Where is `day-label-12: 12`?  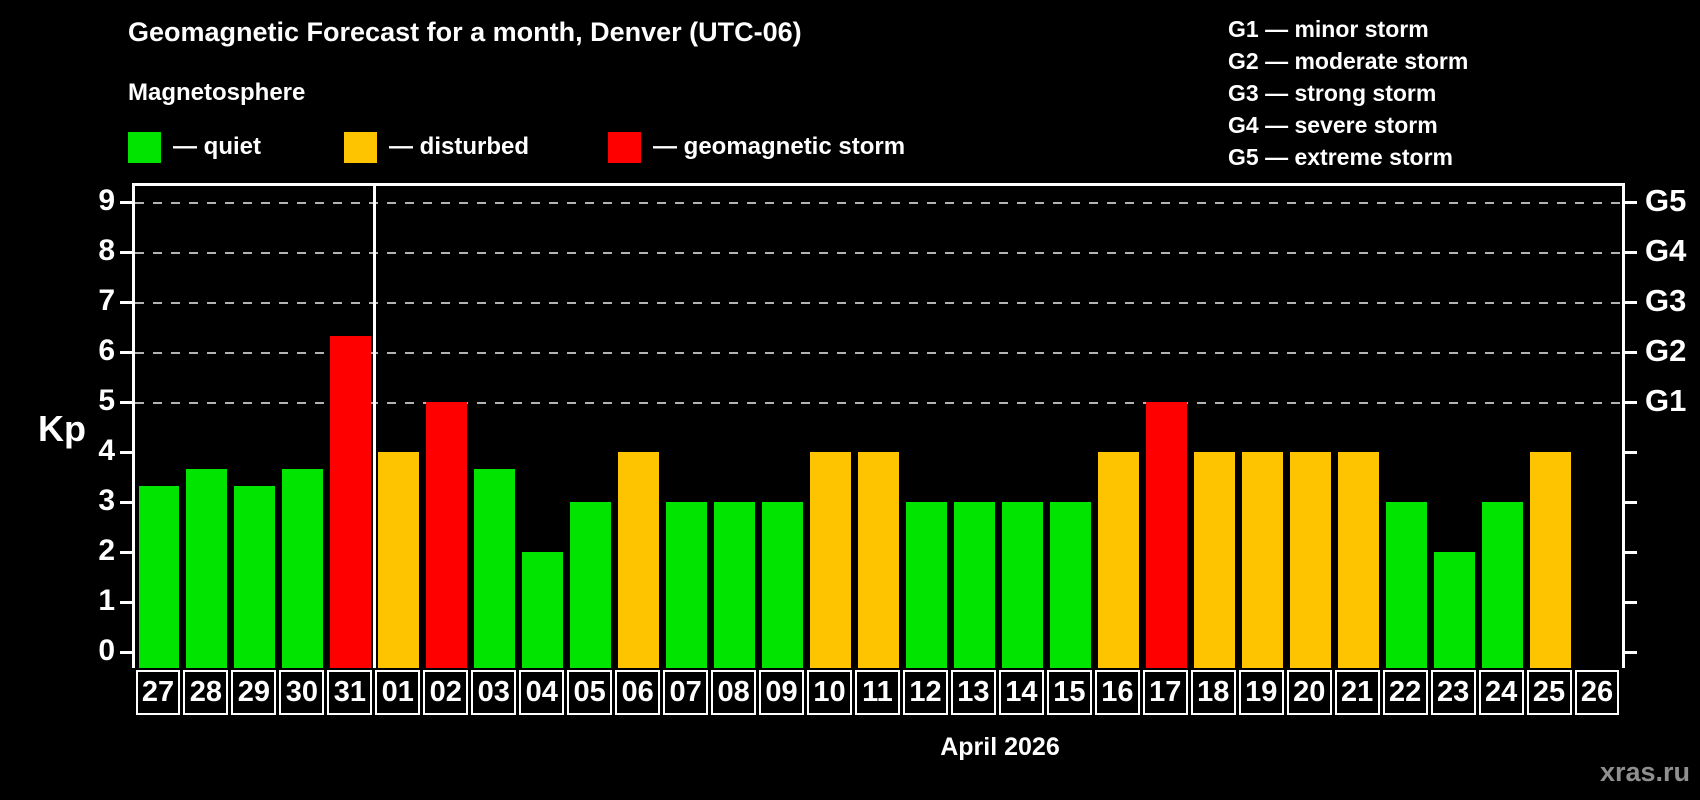
day-label-12: 12 is located at coordinates (925, 692).